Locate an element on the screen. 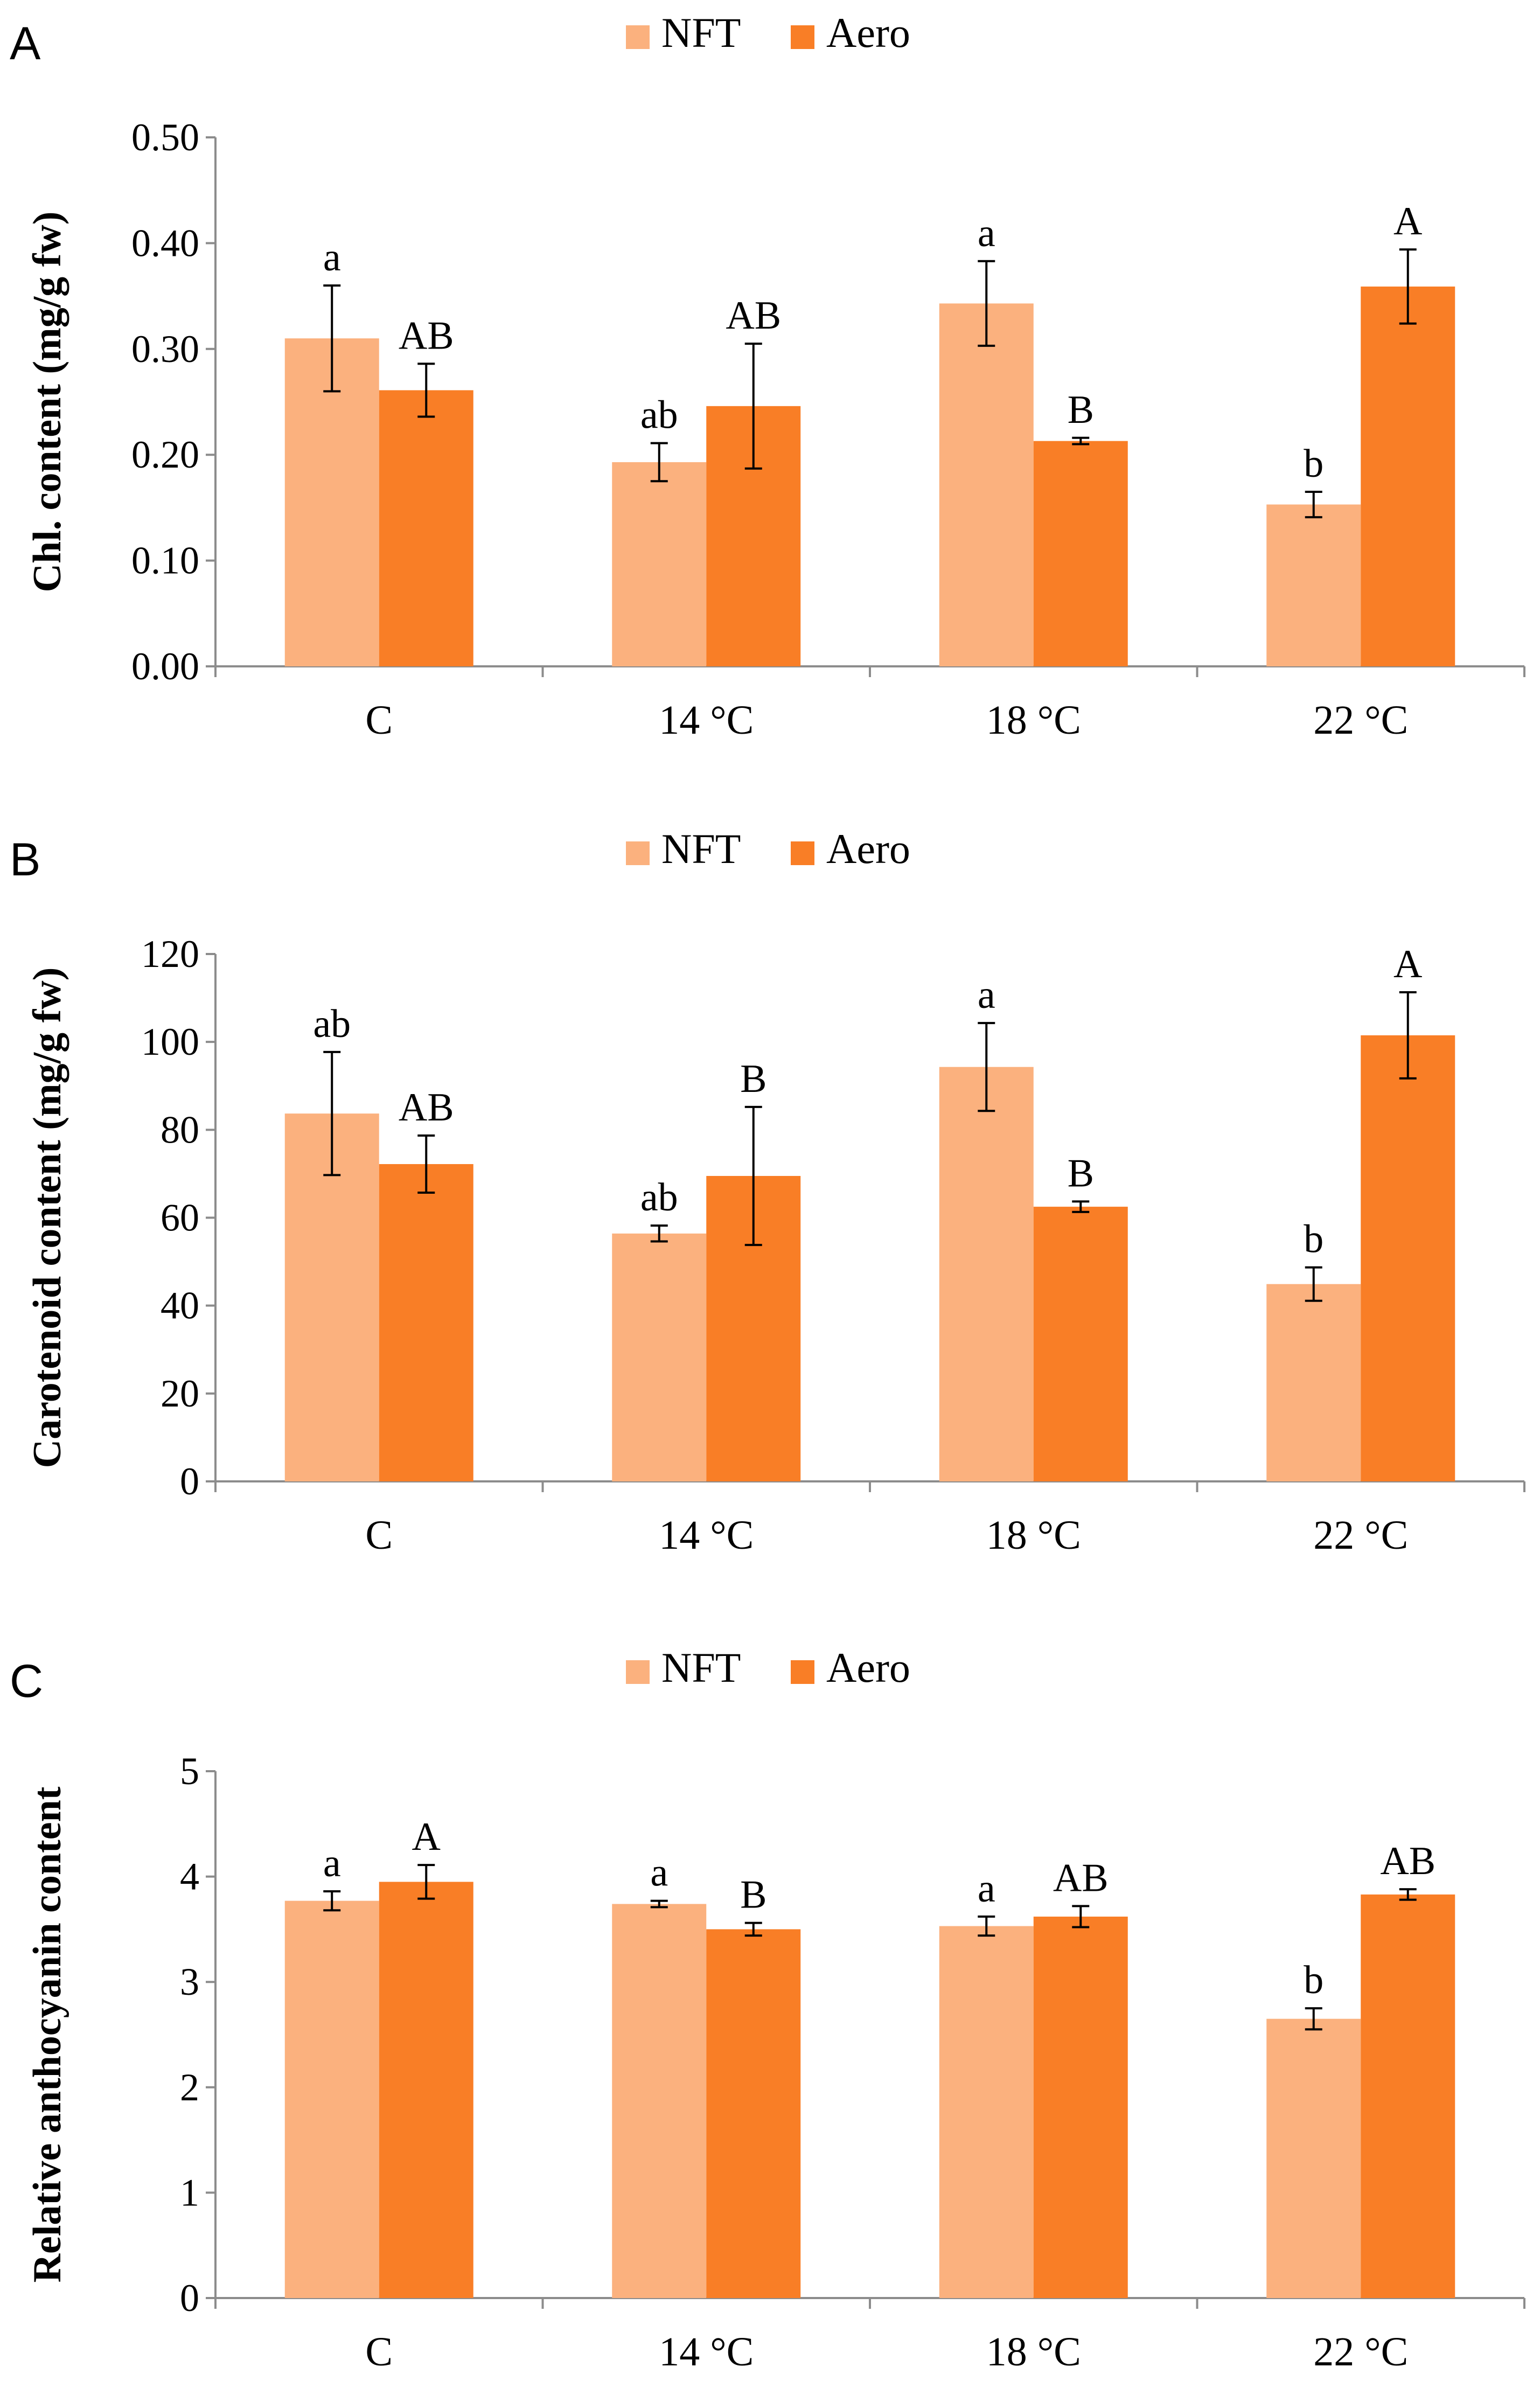 The height and width of the screenshot is (2395, 1540). y-tick-label: 80 is located at coordinates (180, 1130).